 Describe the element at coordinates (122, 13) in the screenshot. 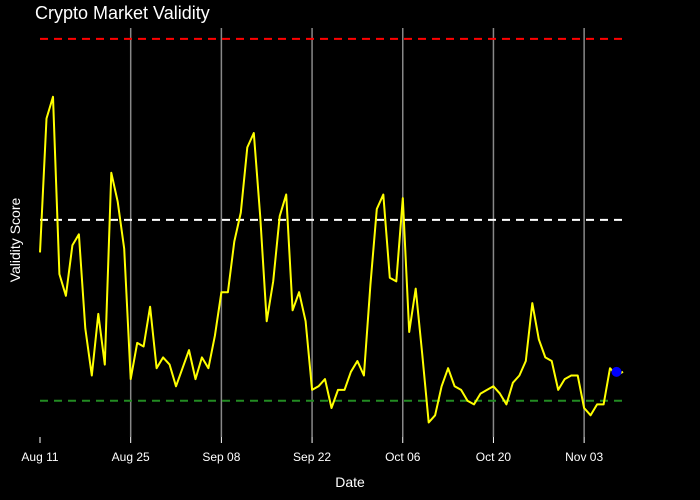

I see `chart-title: Crypto Market Validity` at that location.